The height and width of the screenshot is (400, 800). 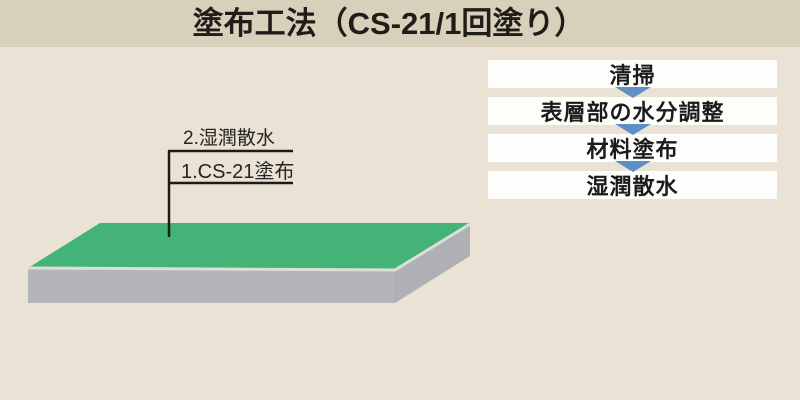 I want to click on label-cs21-application: 1.CS-21塗布, so click(x=238, y=172).